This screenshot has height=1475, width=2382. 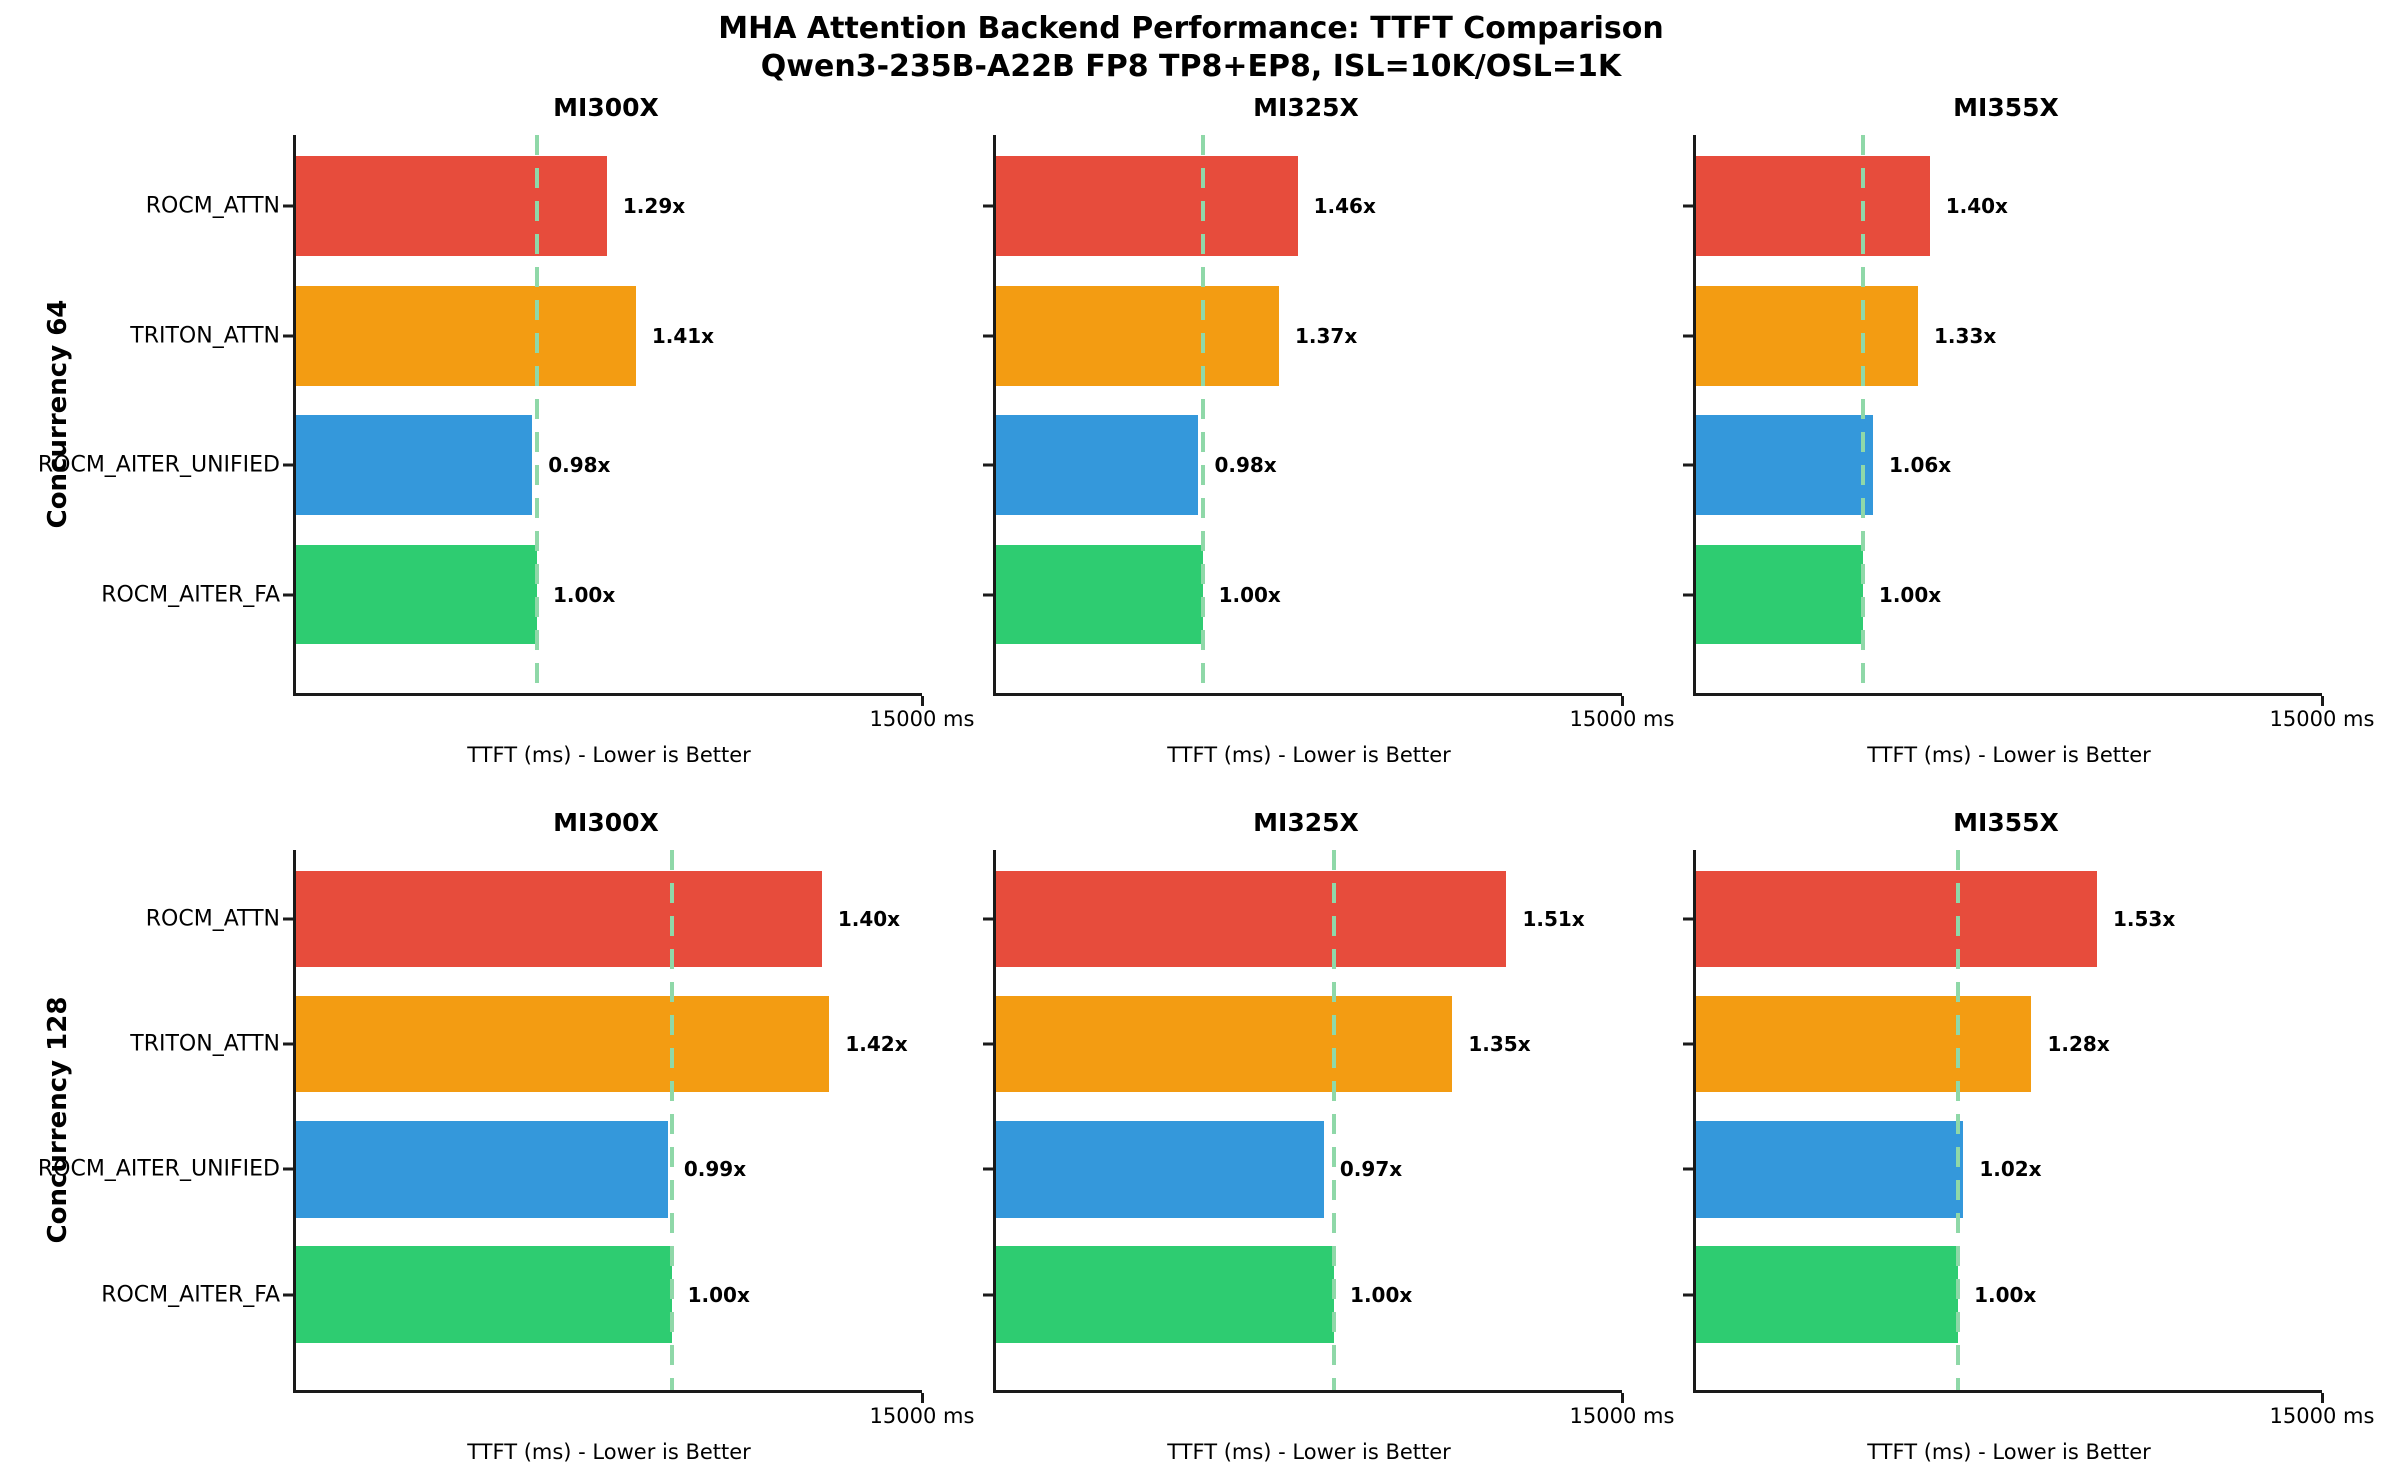 What do you see at coordinates (1245, 465) in the screenshot?
I see `bar-value-label-rocm_aiter_unified: 0.98x` at bounding box center [1245, 465].